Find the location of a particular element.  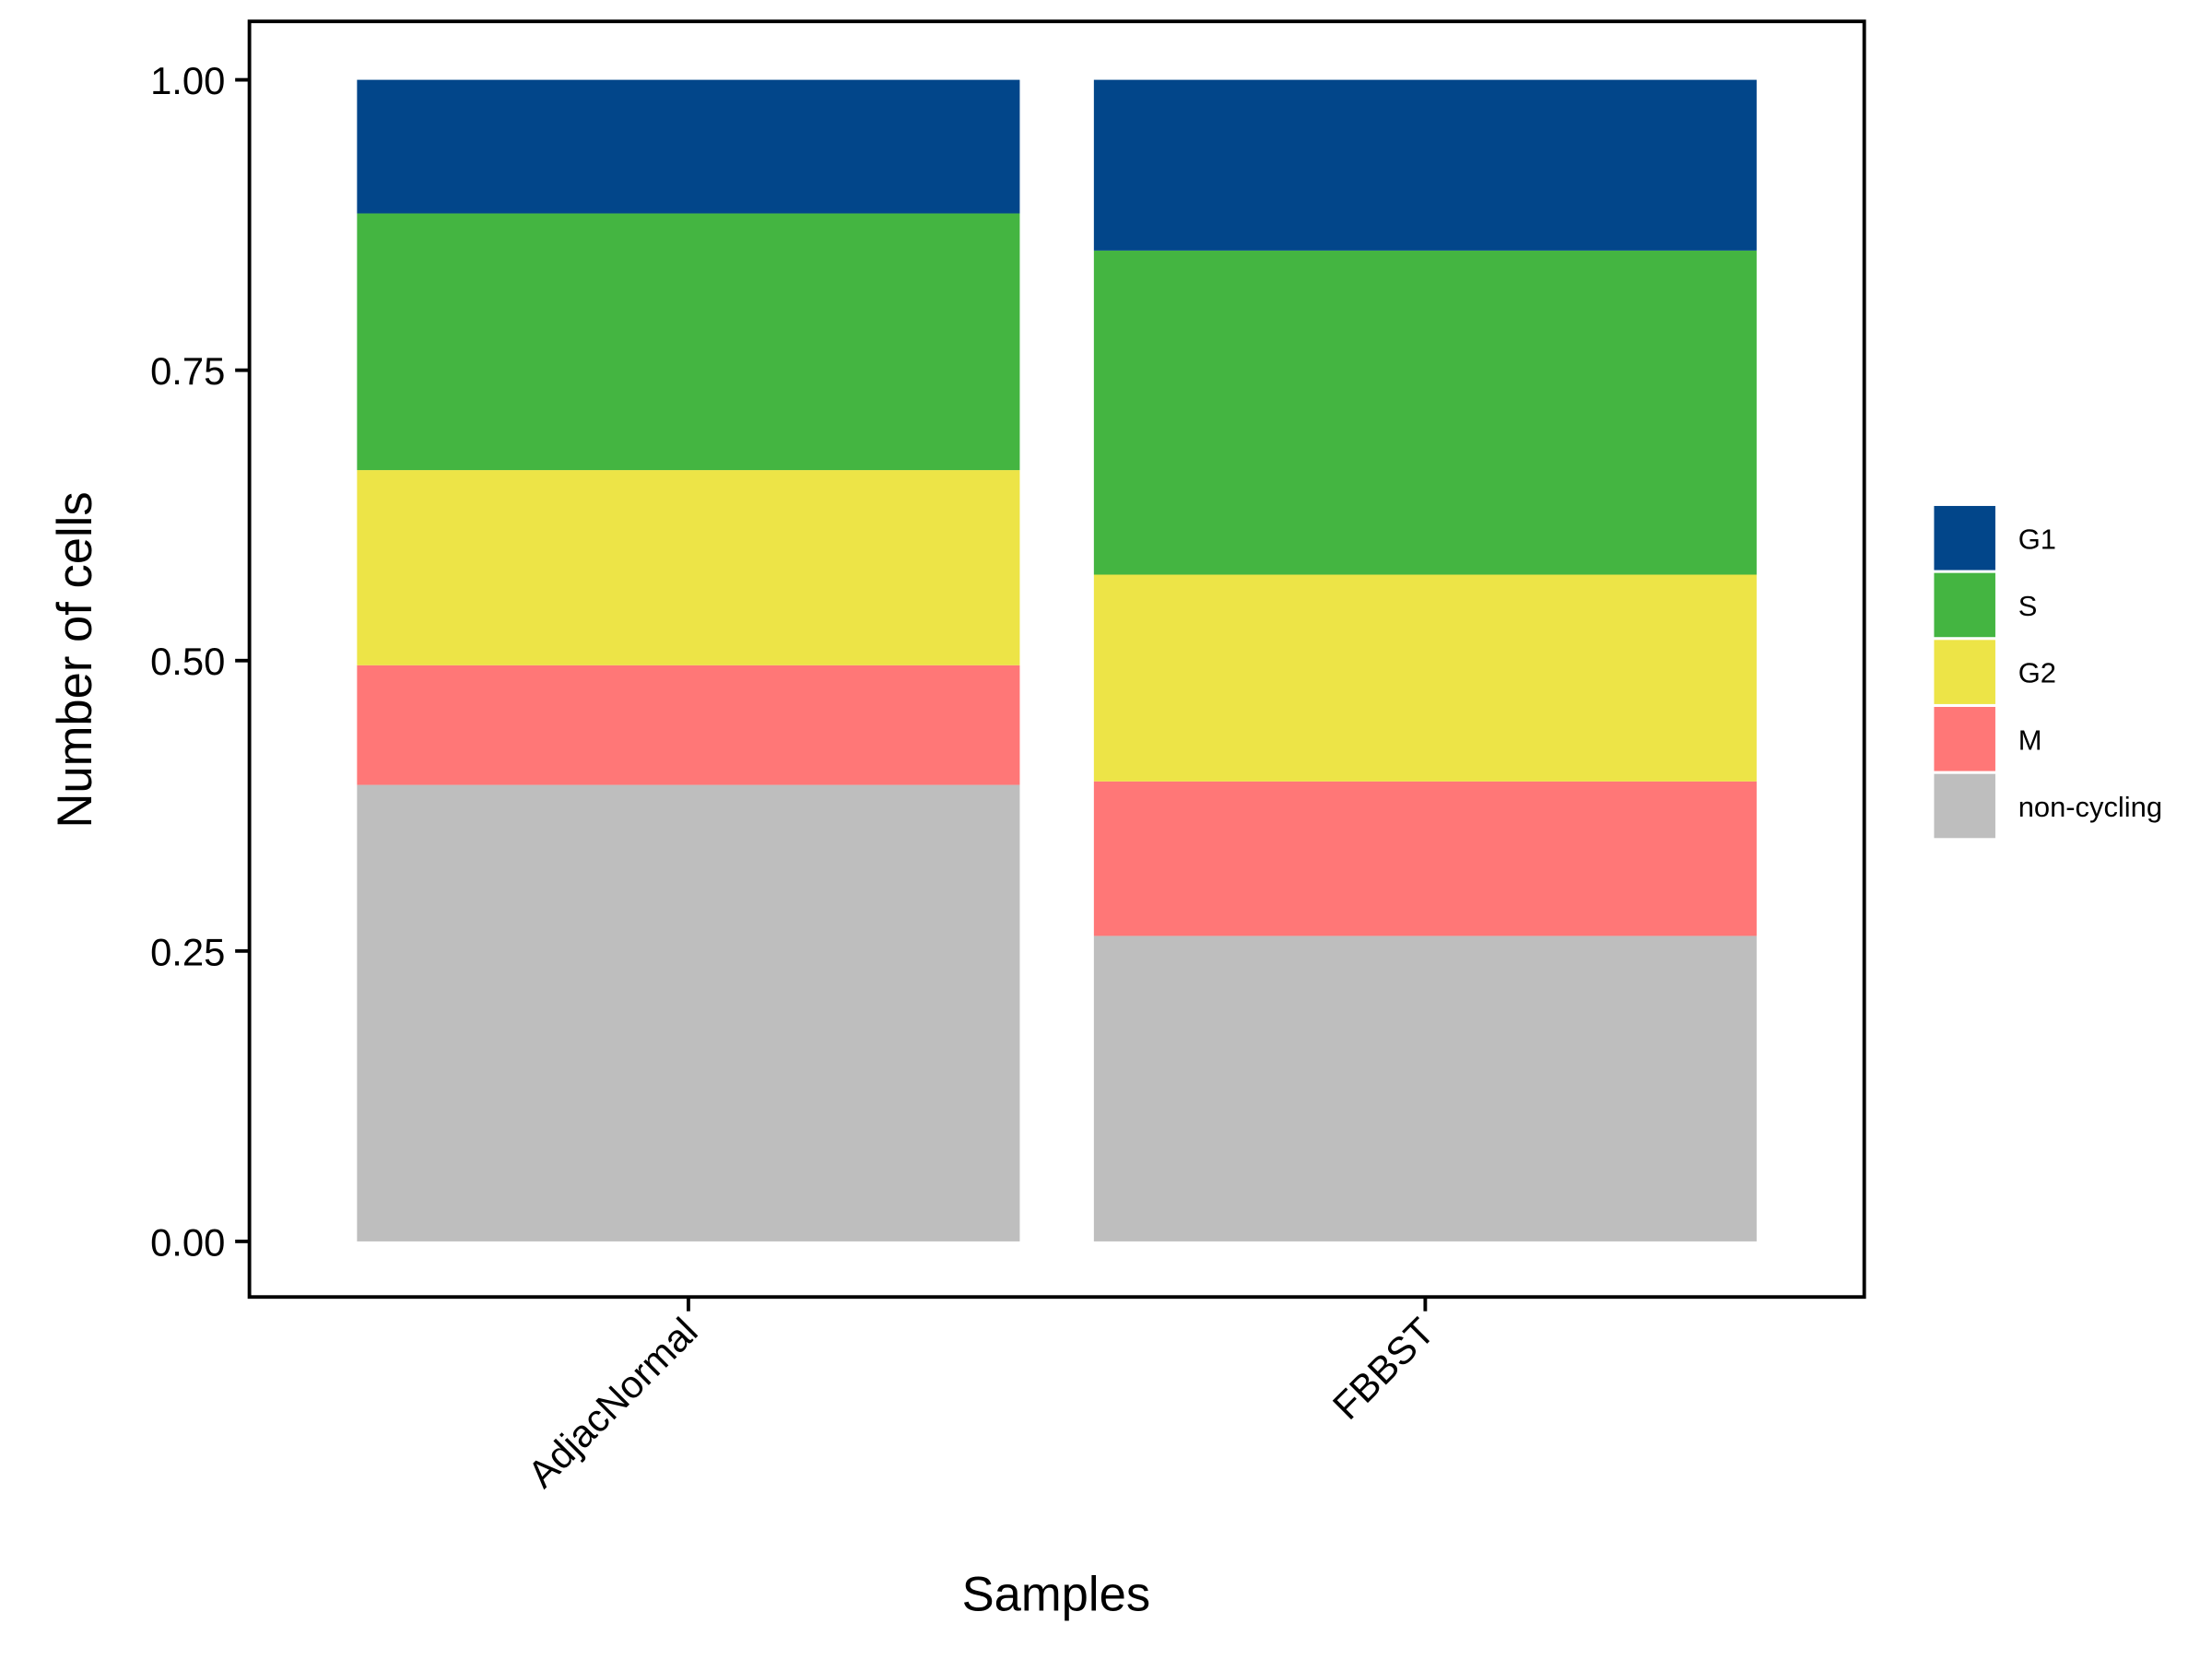

y-tick-label: 0.75 is located at coordinates (187, 371).